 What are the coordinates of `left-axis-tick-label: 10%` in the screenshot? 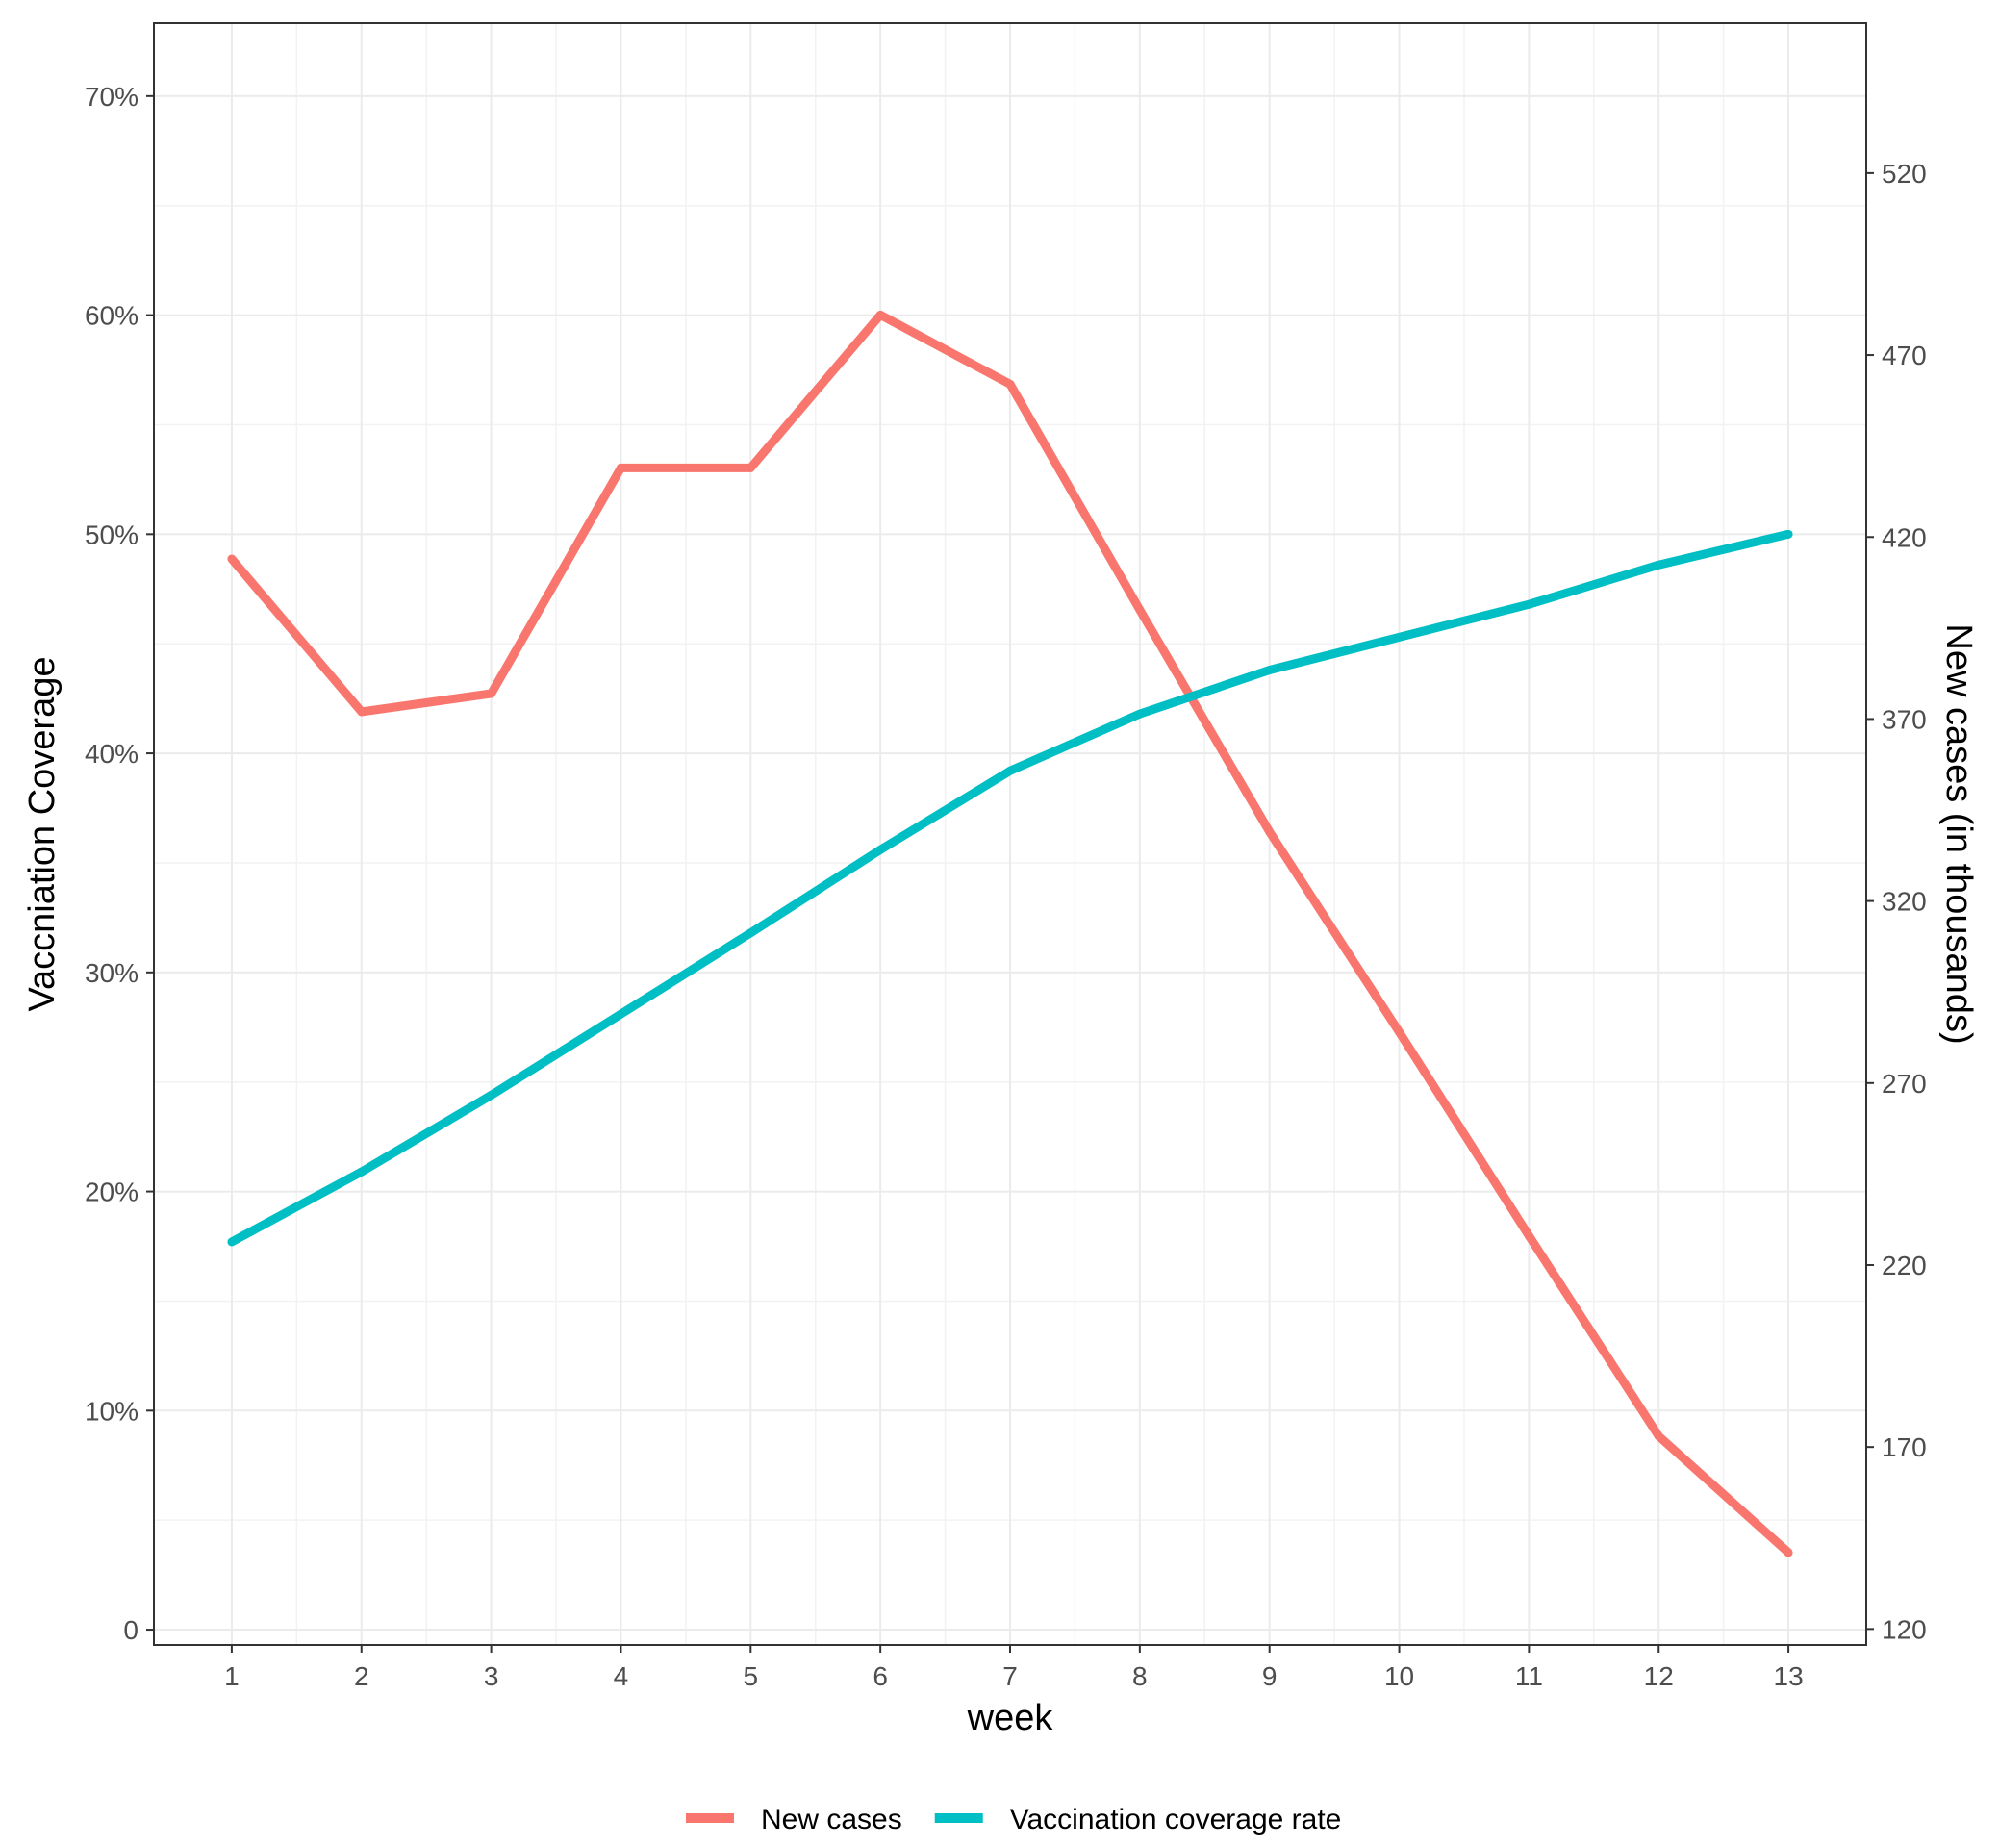 It's located at (112, 1411).